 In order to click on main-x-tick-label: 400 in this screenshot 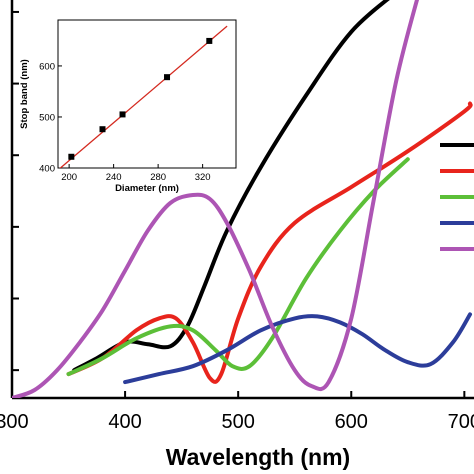, I will do `click(124, 422)`.